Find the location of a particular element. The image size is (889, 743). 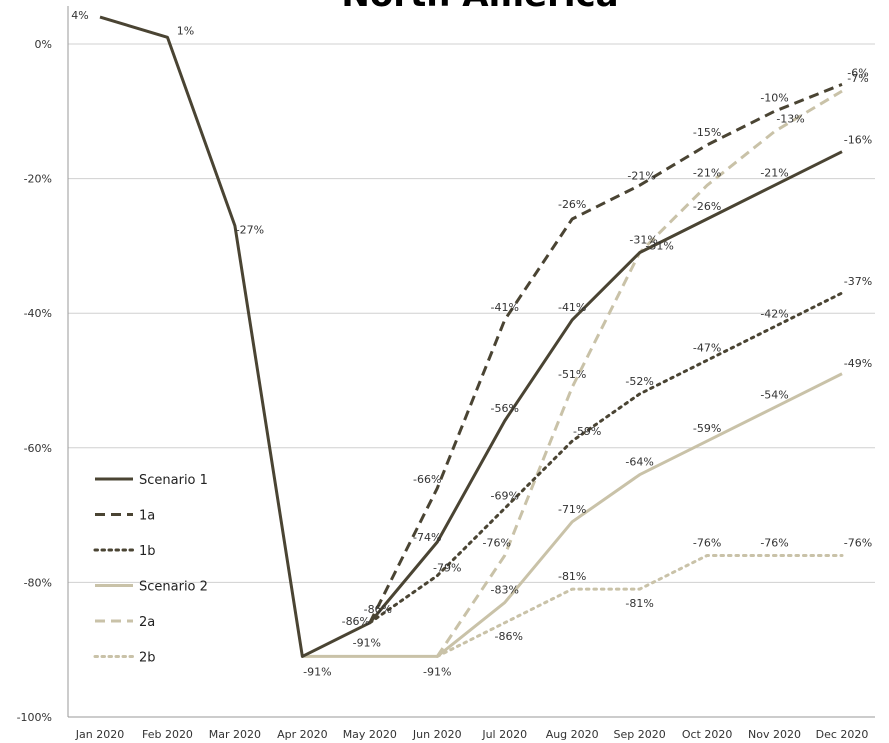

y-tick-label: -80% is located at coordinates (38, 582).